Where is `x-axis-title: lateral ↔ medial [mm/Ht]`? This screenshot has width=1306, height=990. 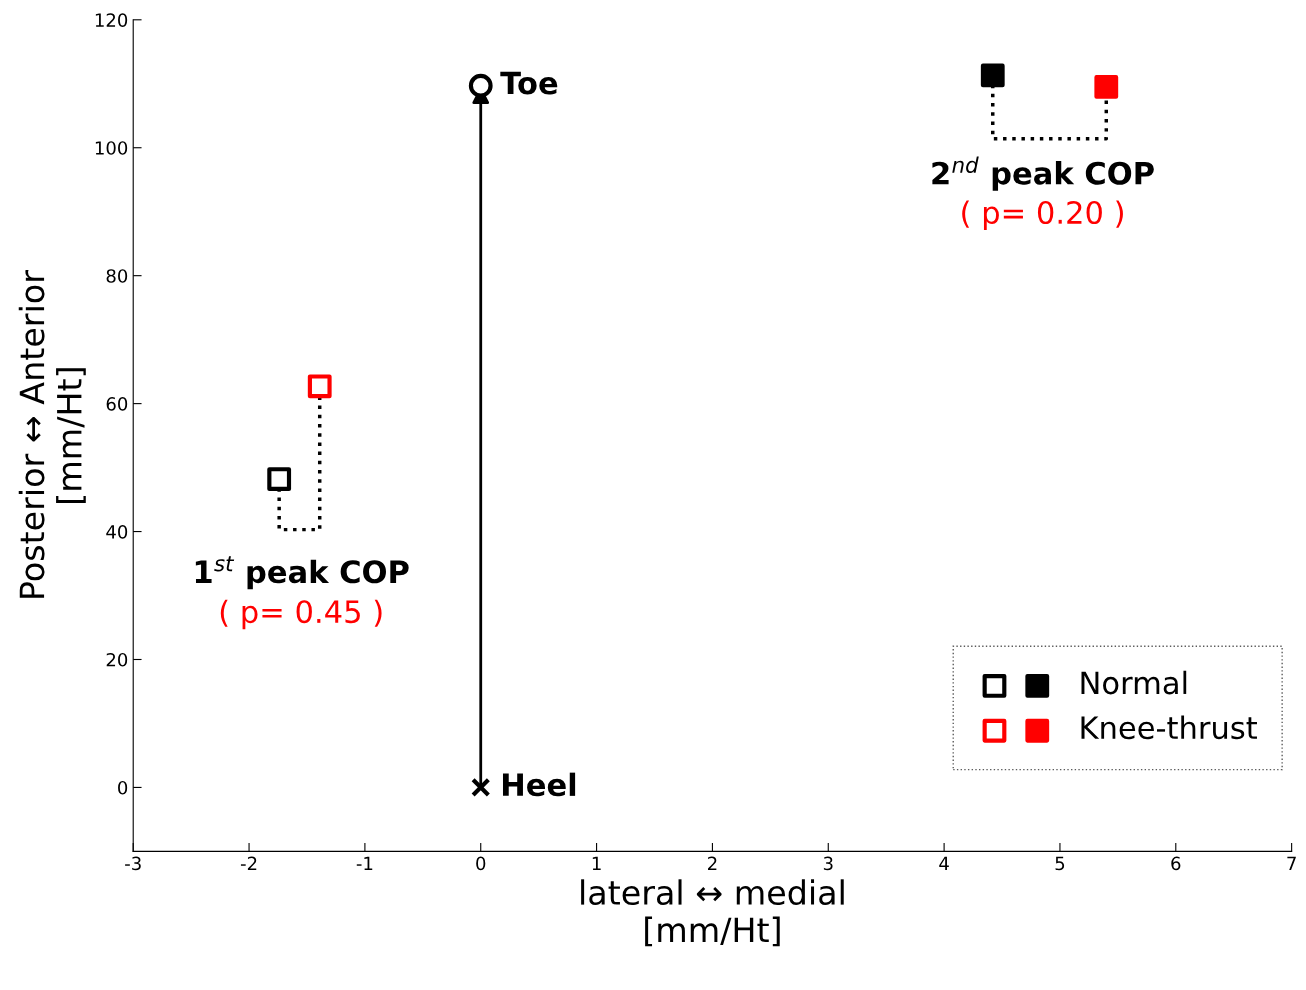
x-axis-title: lateral ↔ medial [mm/Ht] is located at coordinates (712, 913).